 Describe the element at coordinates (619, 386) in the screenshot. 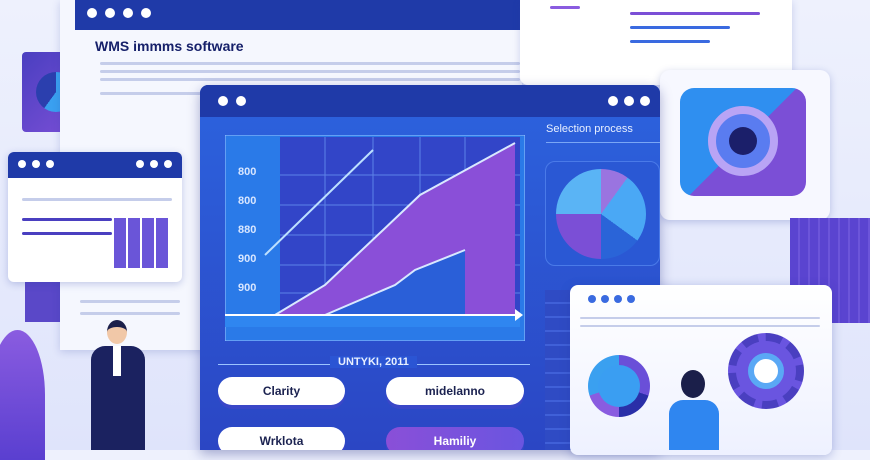

I see `donut-chart-icon` at that location.